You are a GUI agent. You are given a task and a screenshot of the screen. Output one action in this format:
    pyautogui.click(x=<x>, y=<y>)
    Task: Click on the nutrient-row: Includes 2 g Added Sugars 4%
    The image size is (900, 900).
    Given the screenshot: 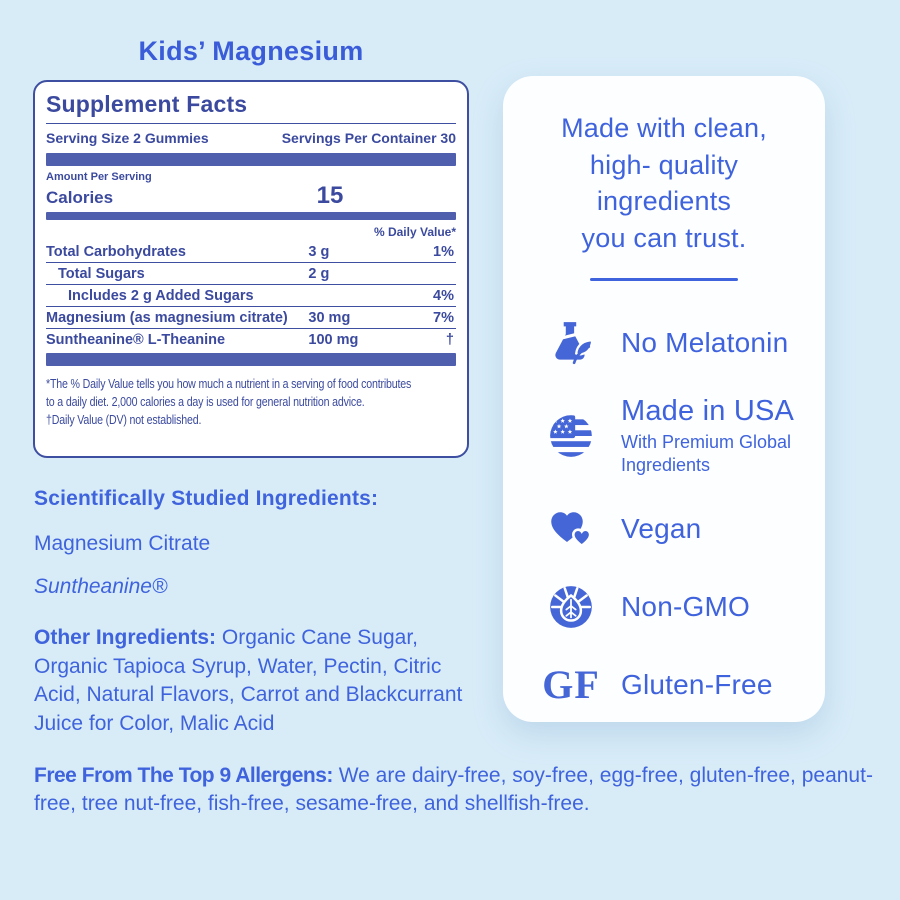 What is the action you would take?
    pyautogui.click(x=251, y=295)
    